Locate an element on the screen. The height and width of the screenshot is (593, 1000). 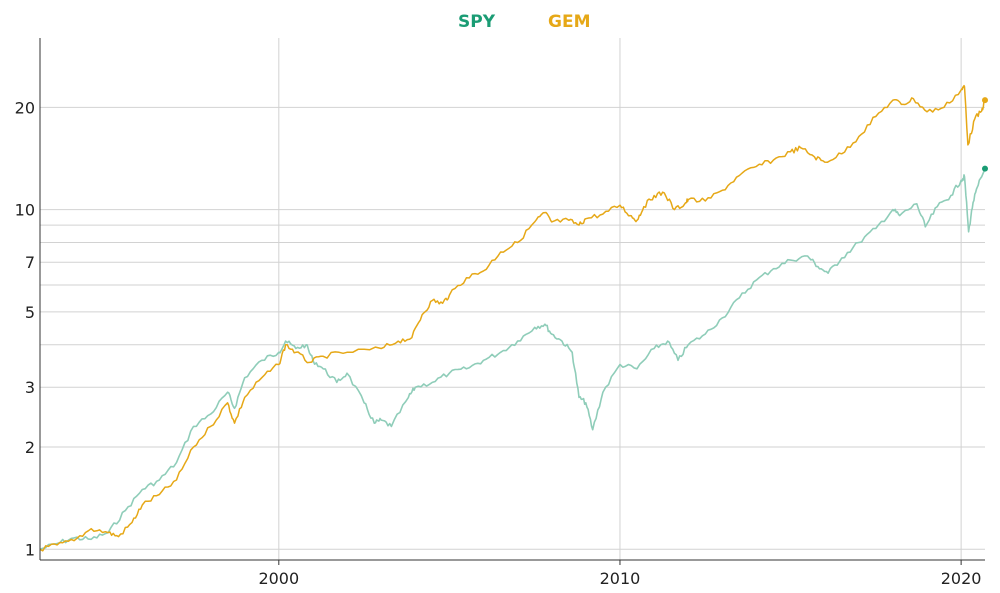
legend-spy: SPY is located at coordinates (476, 22).